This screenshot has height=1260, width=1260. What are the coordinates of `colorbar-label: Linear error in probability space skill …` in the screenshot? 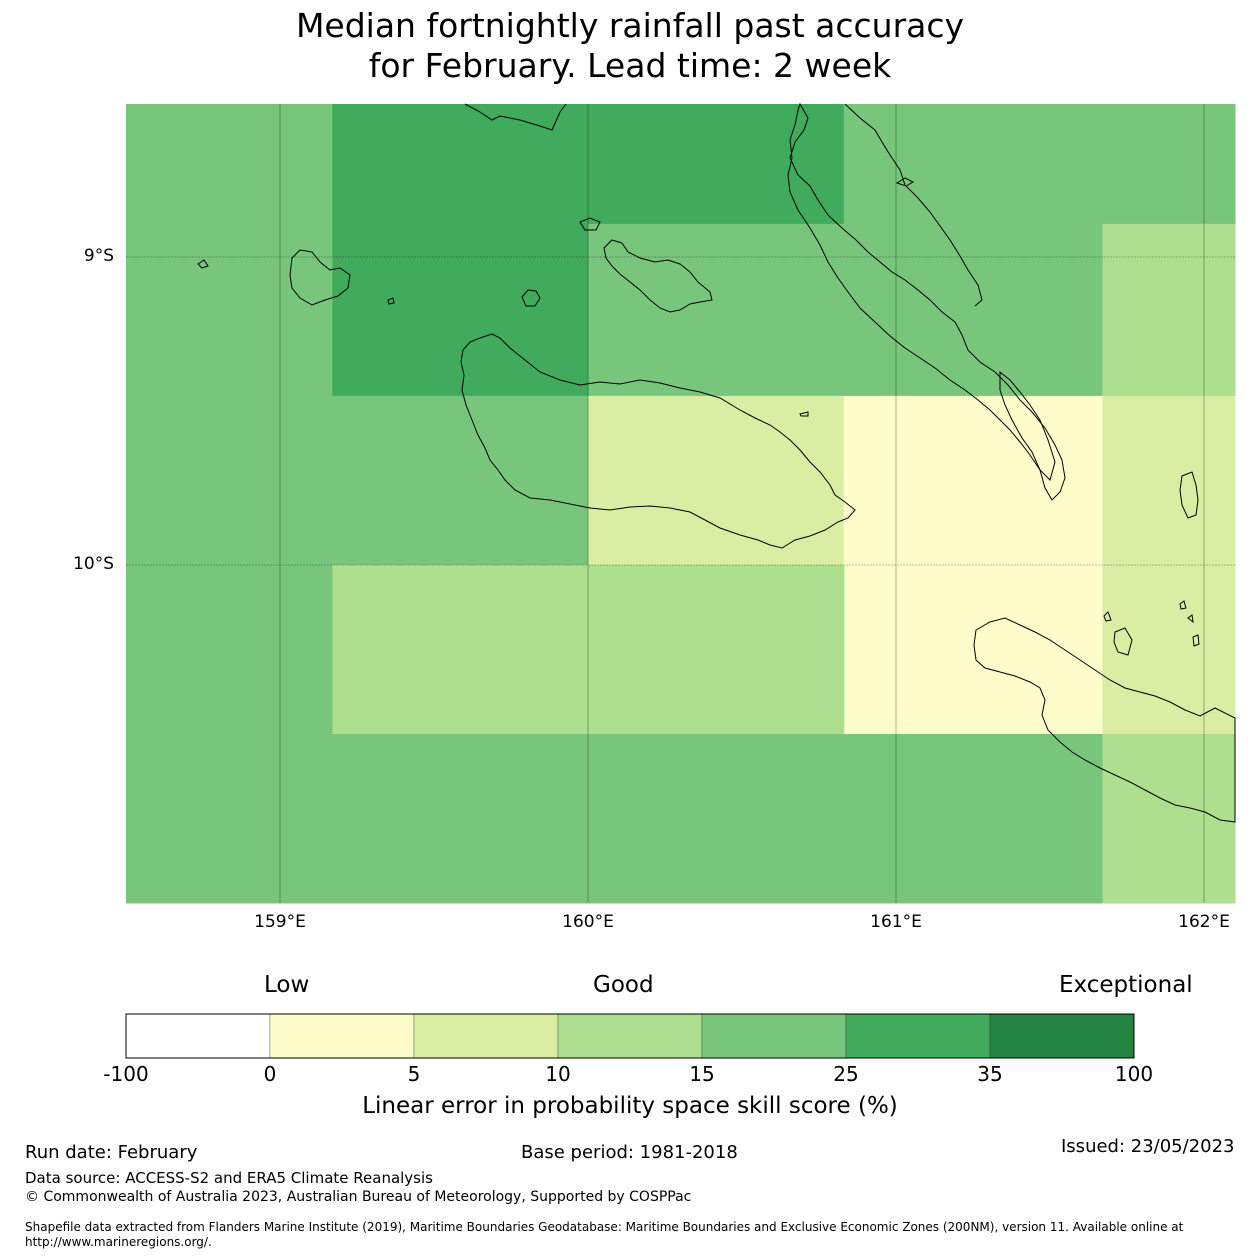 It's located at (630, 1106).